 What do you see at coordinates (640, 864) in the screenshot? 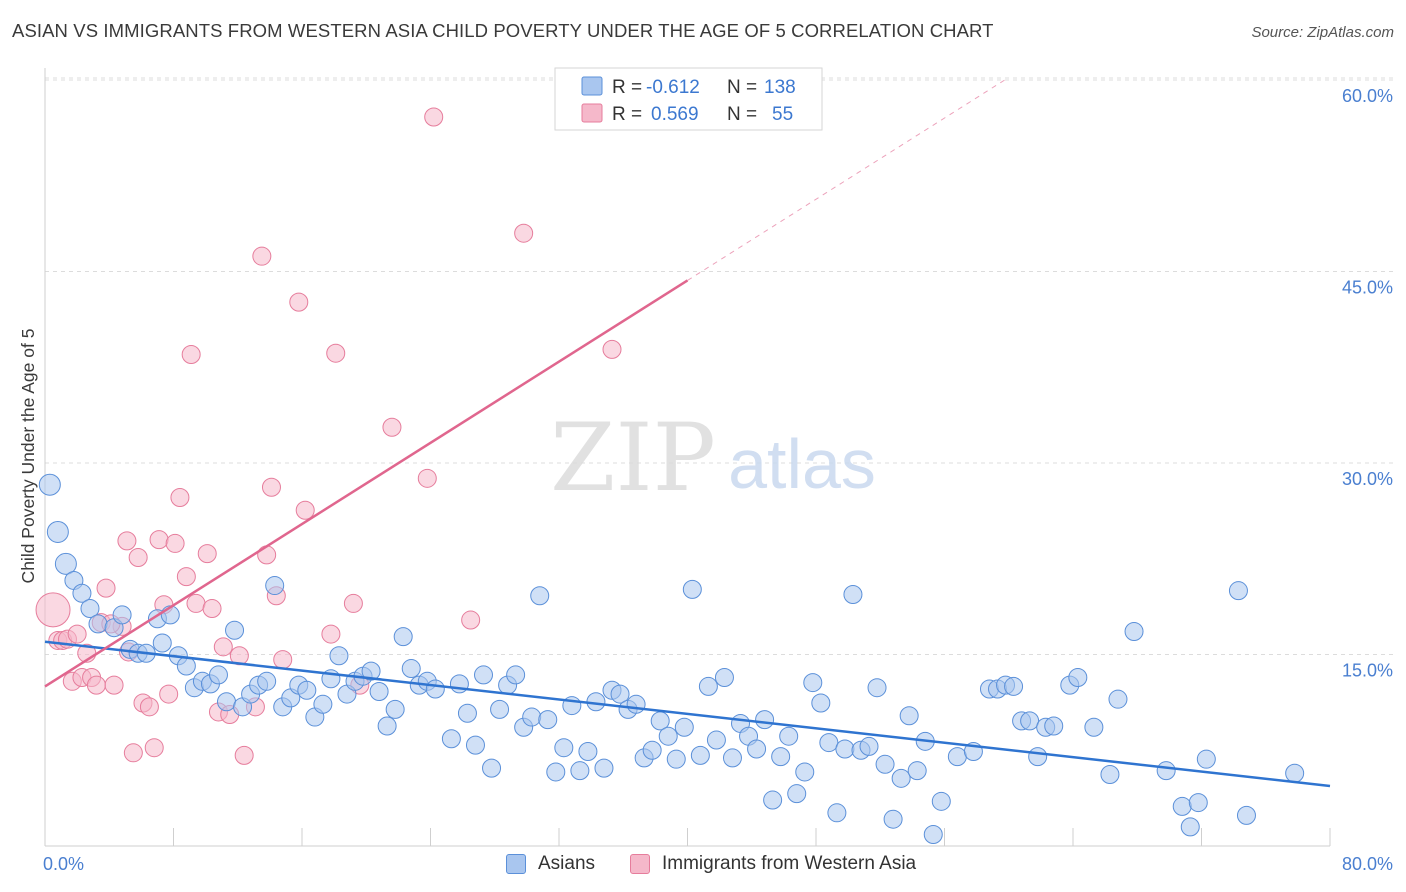
I see `legend-swatch-immigrants` at bounding box center [640, 864].